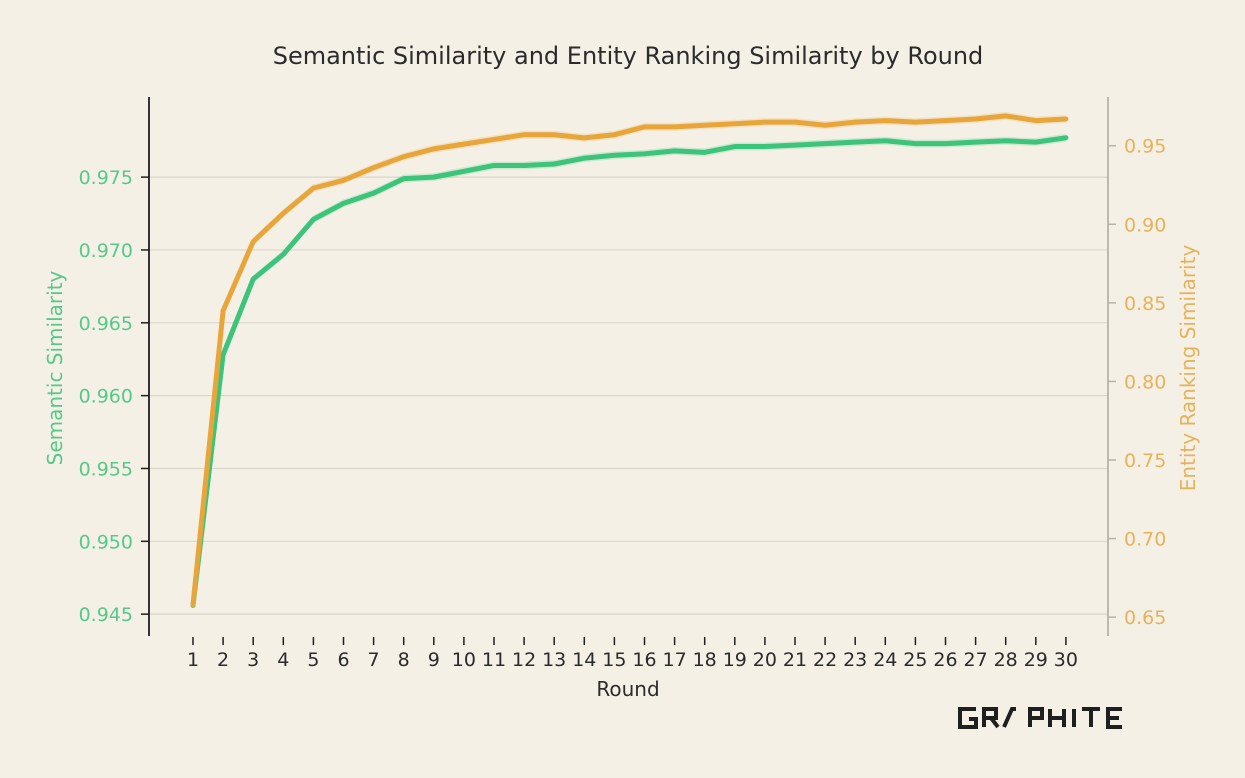 This screenshot has height=778, width=1245. I want to click on x-tick-label: 12, so click(524, 660).